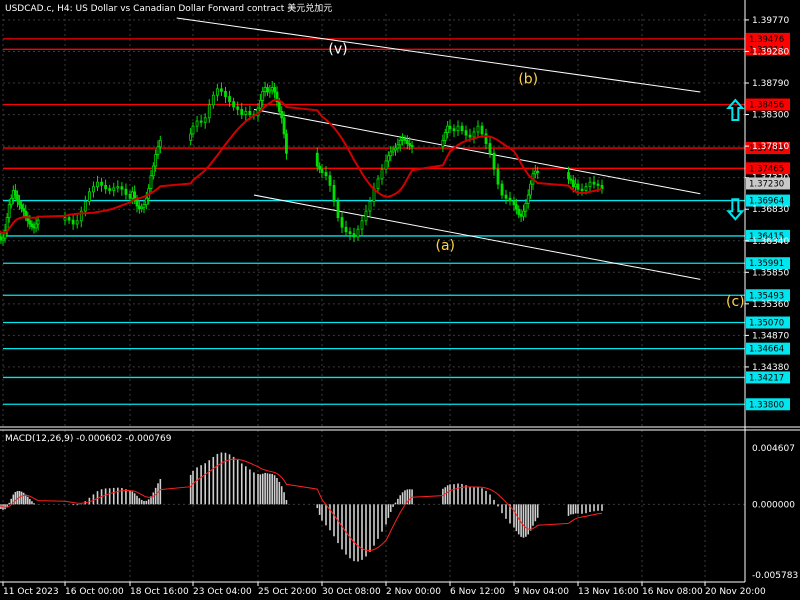  Describe the element at coordinates (672, 592) in the screenshot. I see `time-tick-label: 16 Nov 08:00` at that location.